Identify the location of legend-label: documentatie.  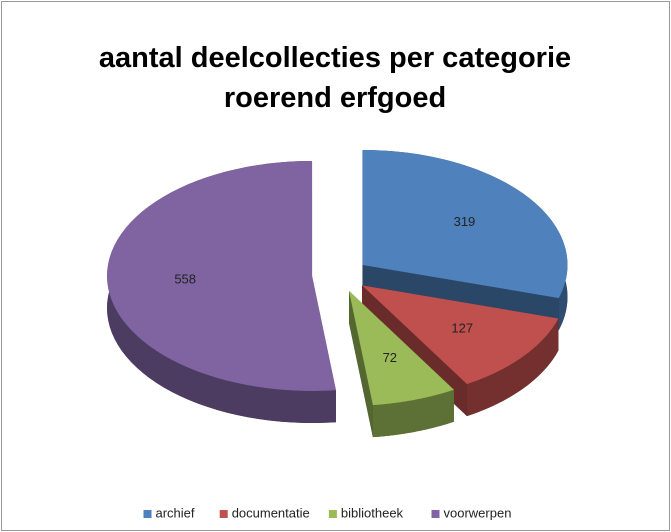
(271, 512).